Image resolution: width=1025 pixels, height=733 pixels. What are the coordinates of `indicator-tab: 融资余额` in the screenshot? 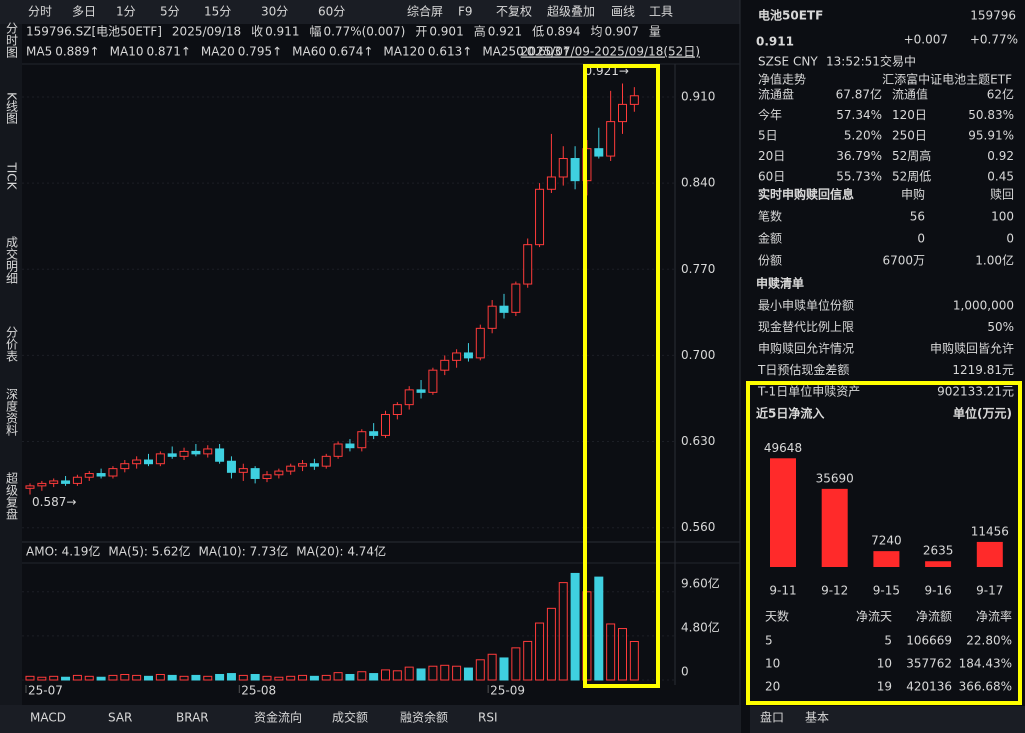 It's located at (424, 717).